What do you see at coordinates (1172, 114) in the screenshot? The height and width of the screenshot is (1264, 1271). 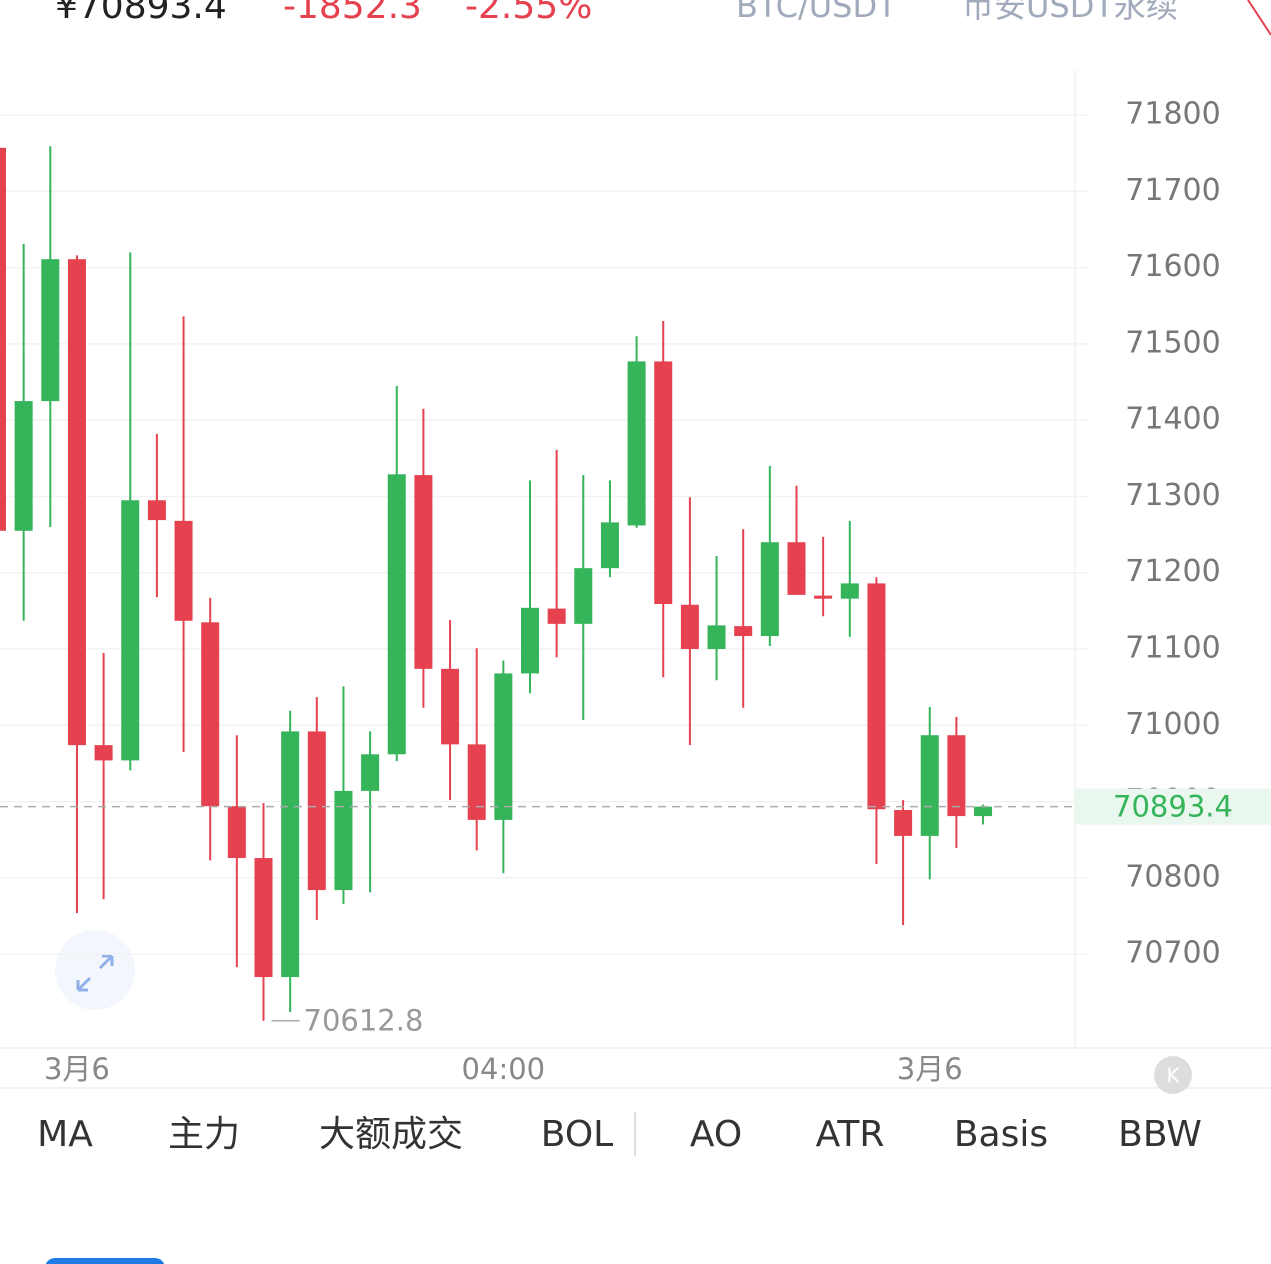 I see `y-tick-label: 71800` at bounding box center [1172, 114].